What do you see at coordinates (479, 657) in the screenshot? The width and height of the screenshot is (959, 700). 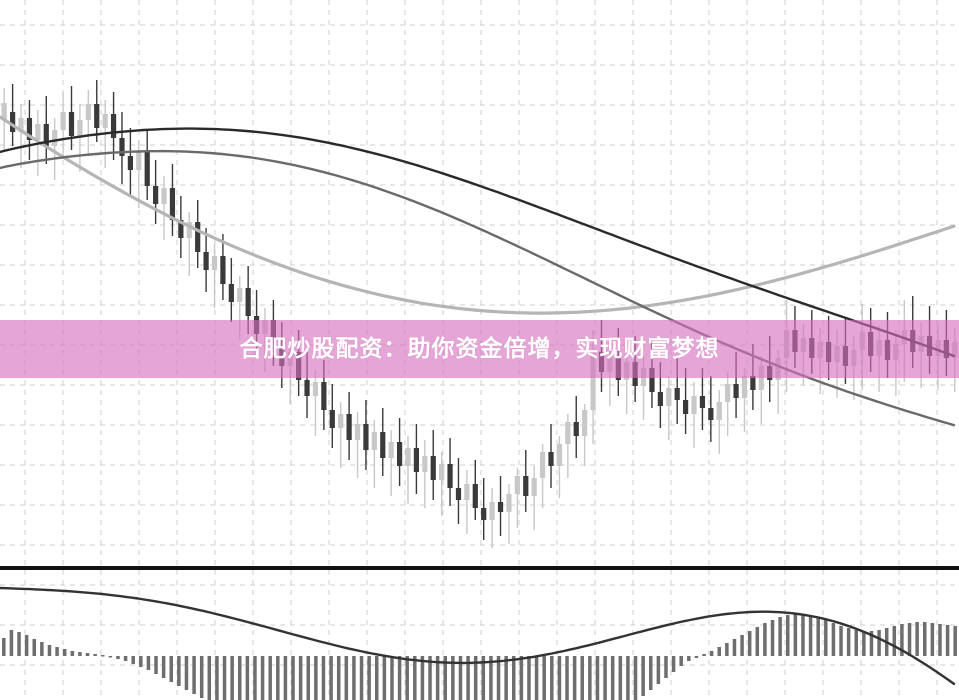 I see `macd-histogram` at bounding box center [479, 657].